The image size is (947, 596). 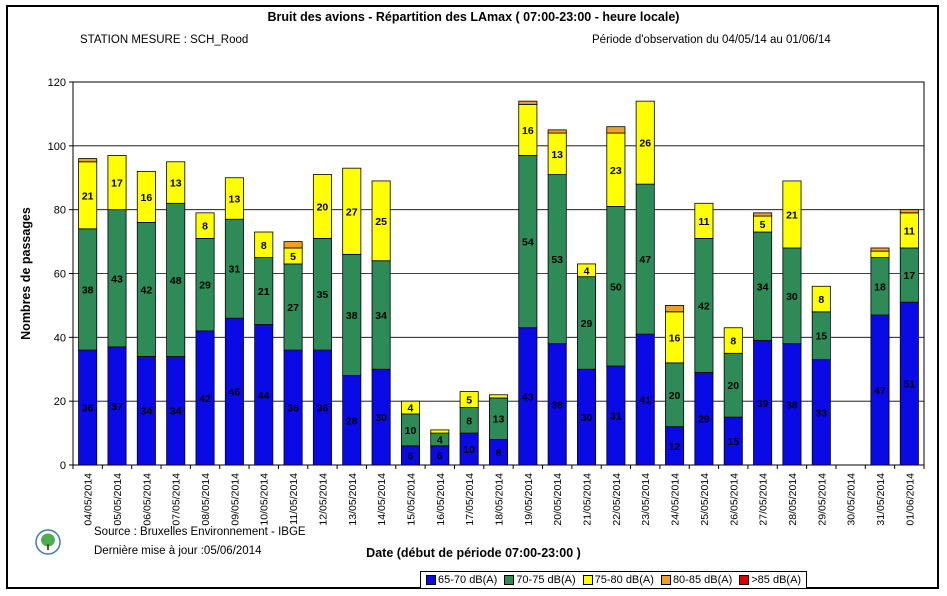 What do you see at coordinates (89, 499) in the screenshot?
I see `x-tick-label: 04/05/2014` at bounding box center [89, 499].